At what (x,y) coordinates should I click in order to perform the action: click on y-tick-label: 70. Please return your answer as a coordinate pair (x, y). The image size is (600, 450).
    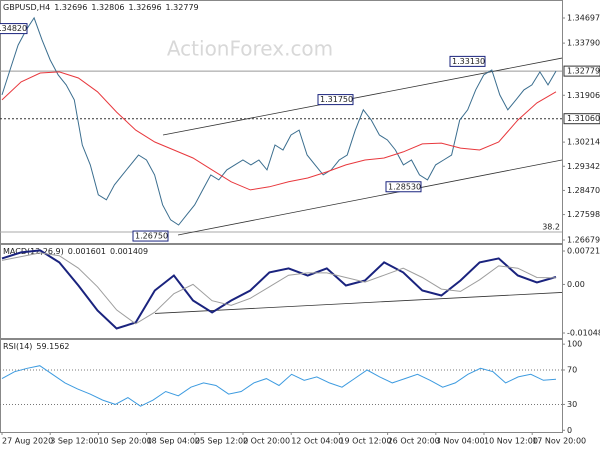
    Looking at the image, I should click on (572, 370).